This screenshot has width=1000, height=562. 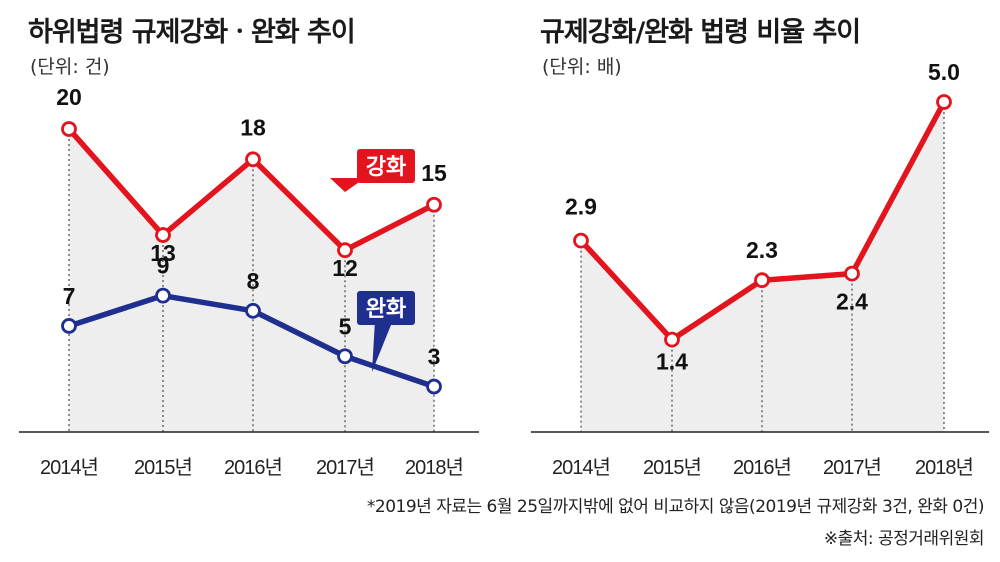 What do you see at coordinates (347, 185) in the screenshot?
I see `chart0-series-0-callout-pointer` at bounding box center [347, 185].